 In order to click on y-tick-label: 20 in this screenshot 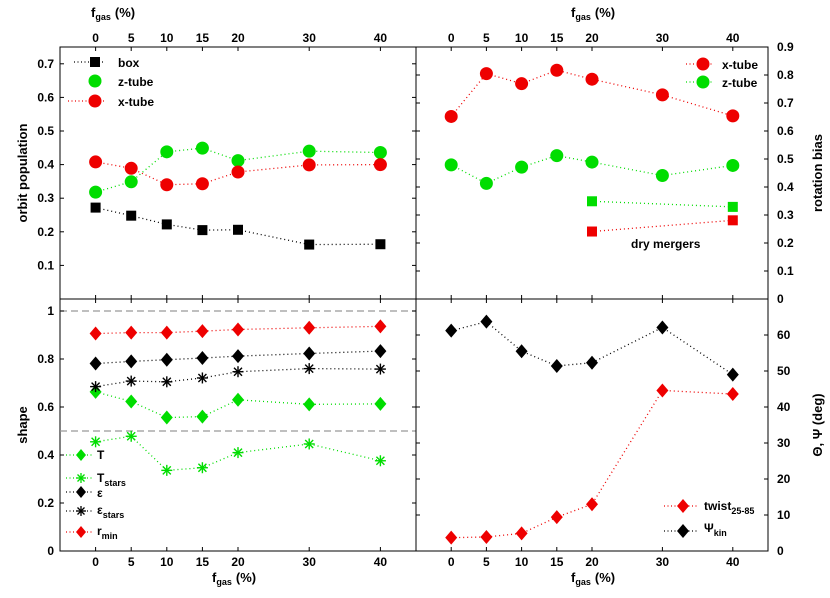, I will do `click(784, 479)`.